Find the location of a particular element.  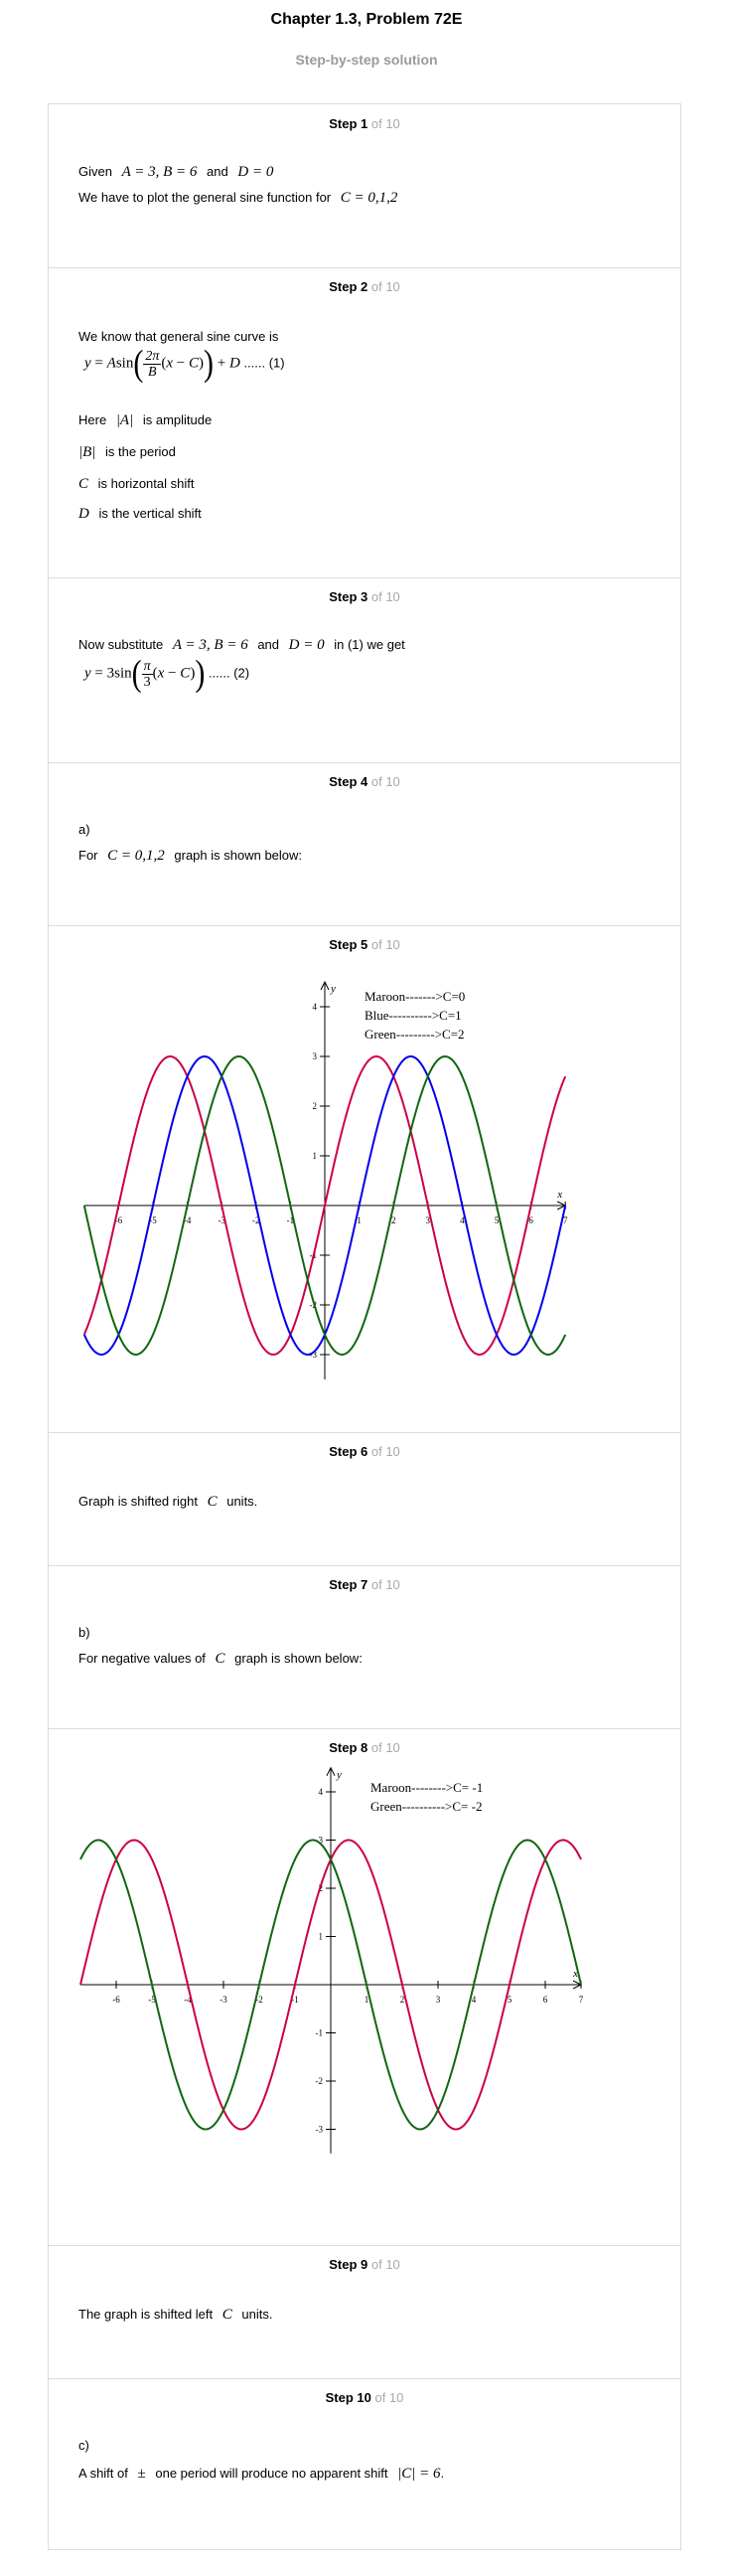

amplitude-line: Here |A| is amplitude is located at coordinates (145, 420).